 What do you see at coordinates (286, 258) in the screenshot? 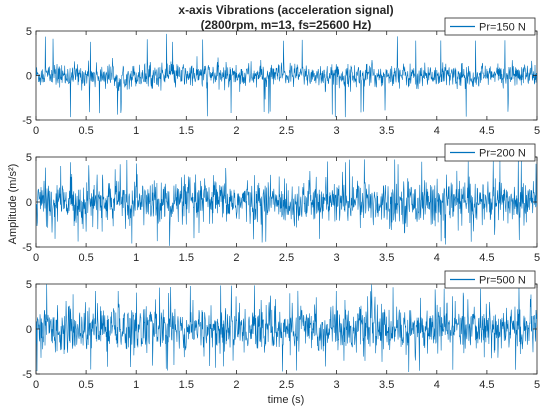
I see `x-tick-label-2-5: 2.5` at bounding box center [286, 258].